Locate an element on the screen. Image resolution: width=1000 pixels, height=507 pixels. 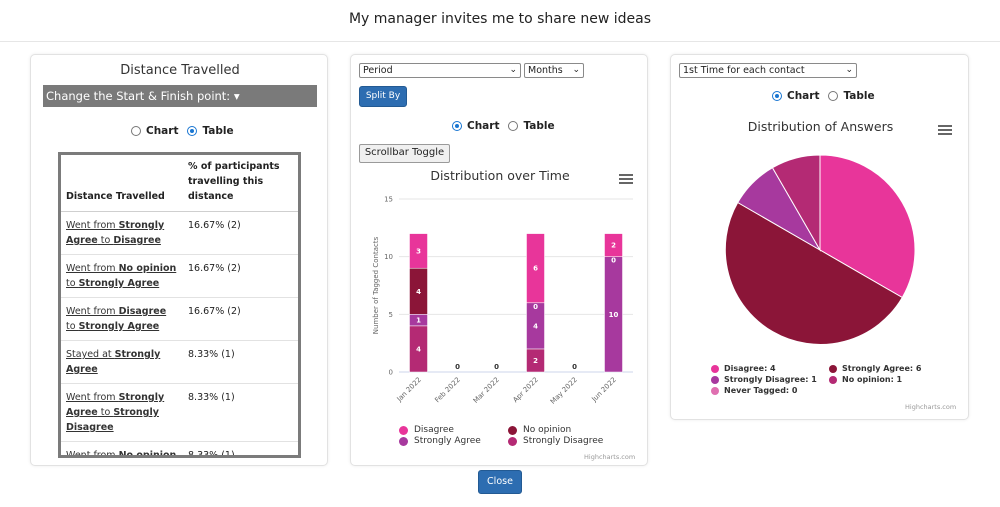
distance-cell: Went from No opinion is located at coordinates (122, 448).